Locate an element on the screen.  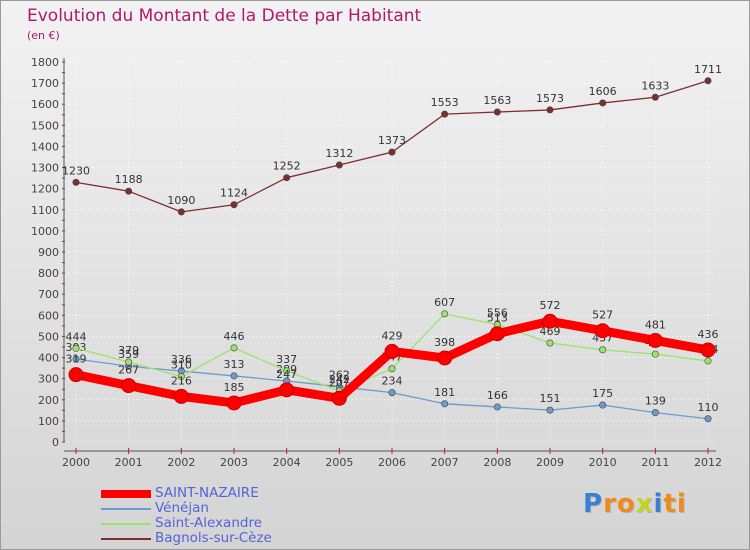
x-tick-label: 2006 is located at coordinates (392, 462).